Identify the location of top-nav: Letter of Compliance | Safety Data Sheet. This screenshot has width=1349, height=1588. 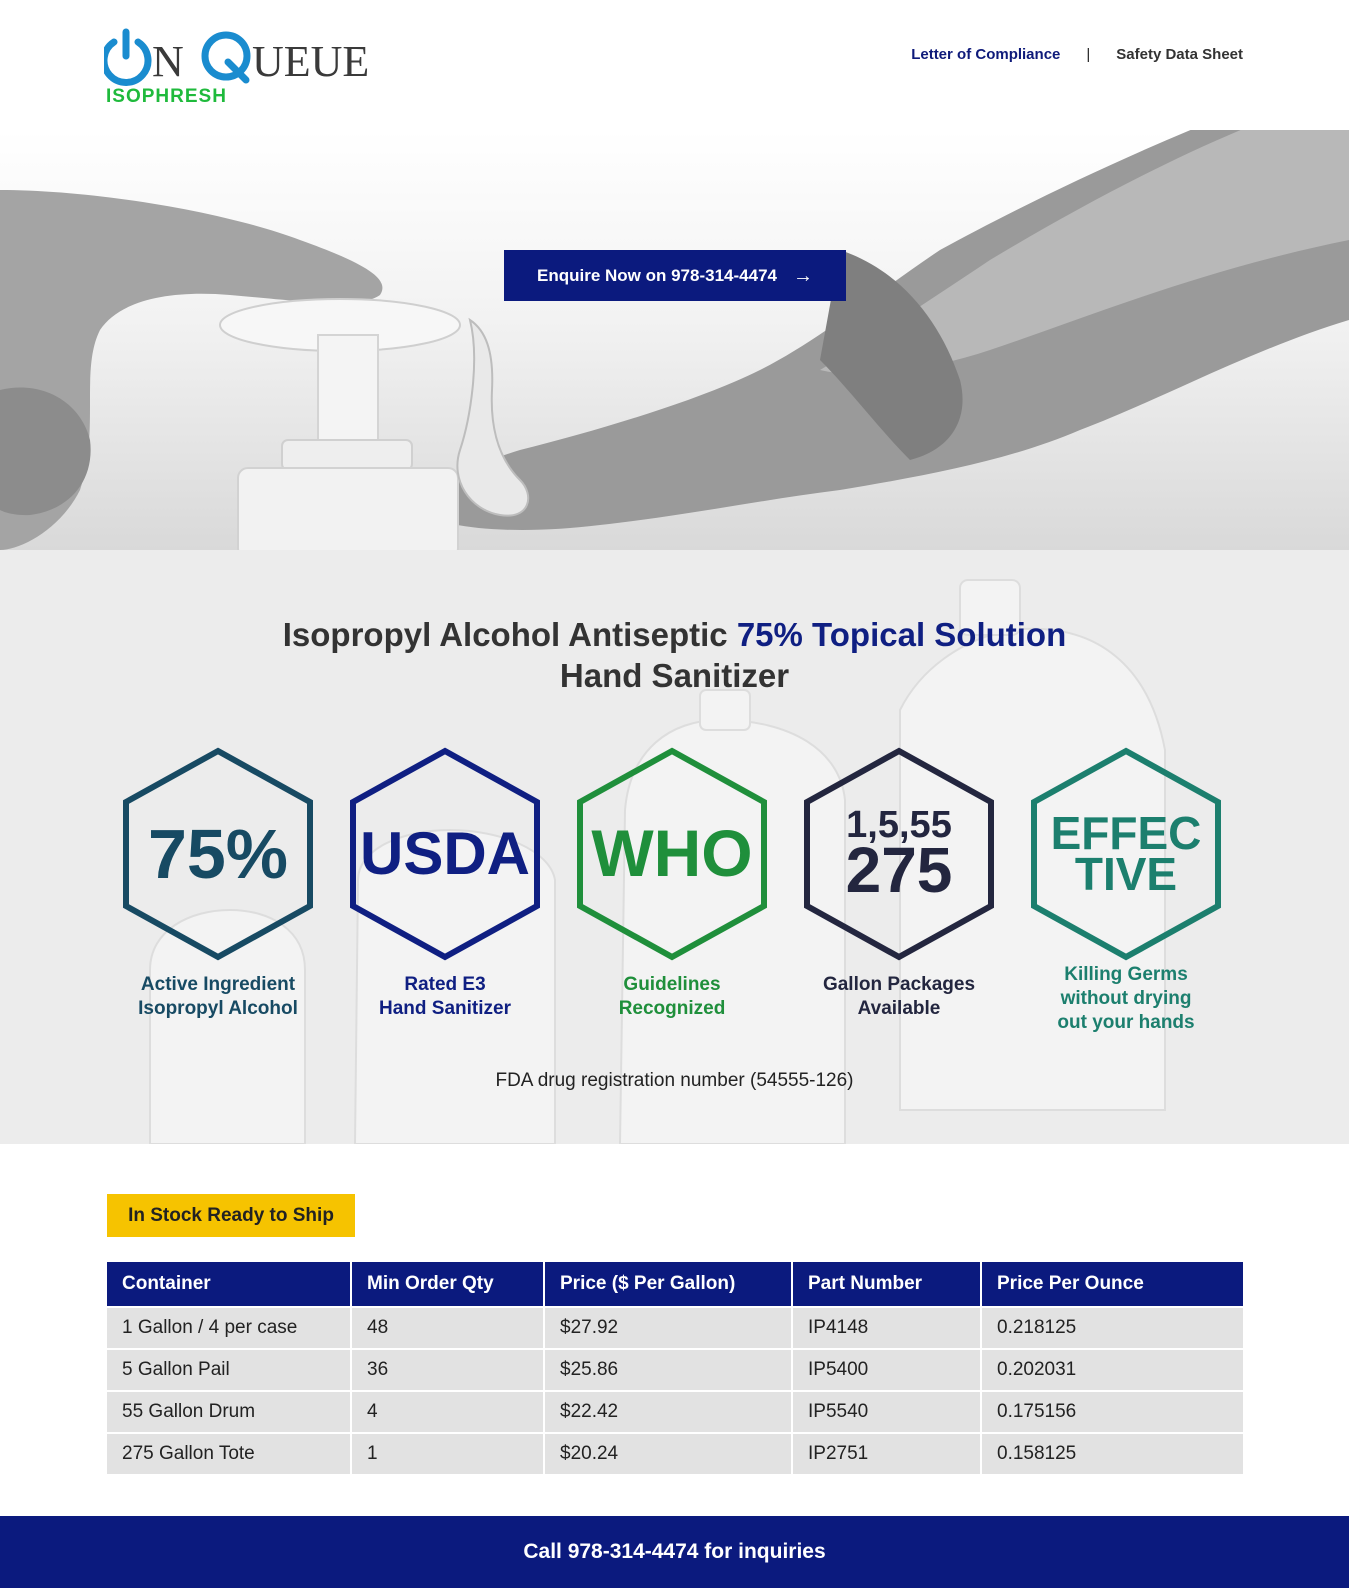
(1077, 54).